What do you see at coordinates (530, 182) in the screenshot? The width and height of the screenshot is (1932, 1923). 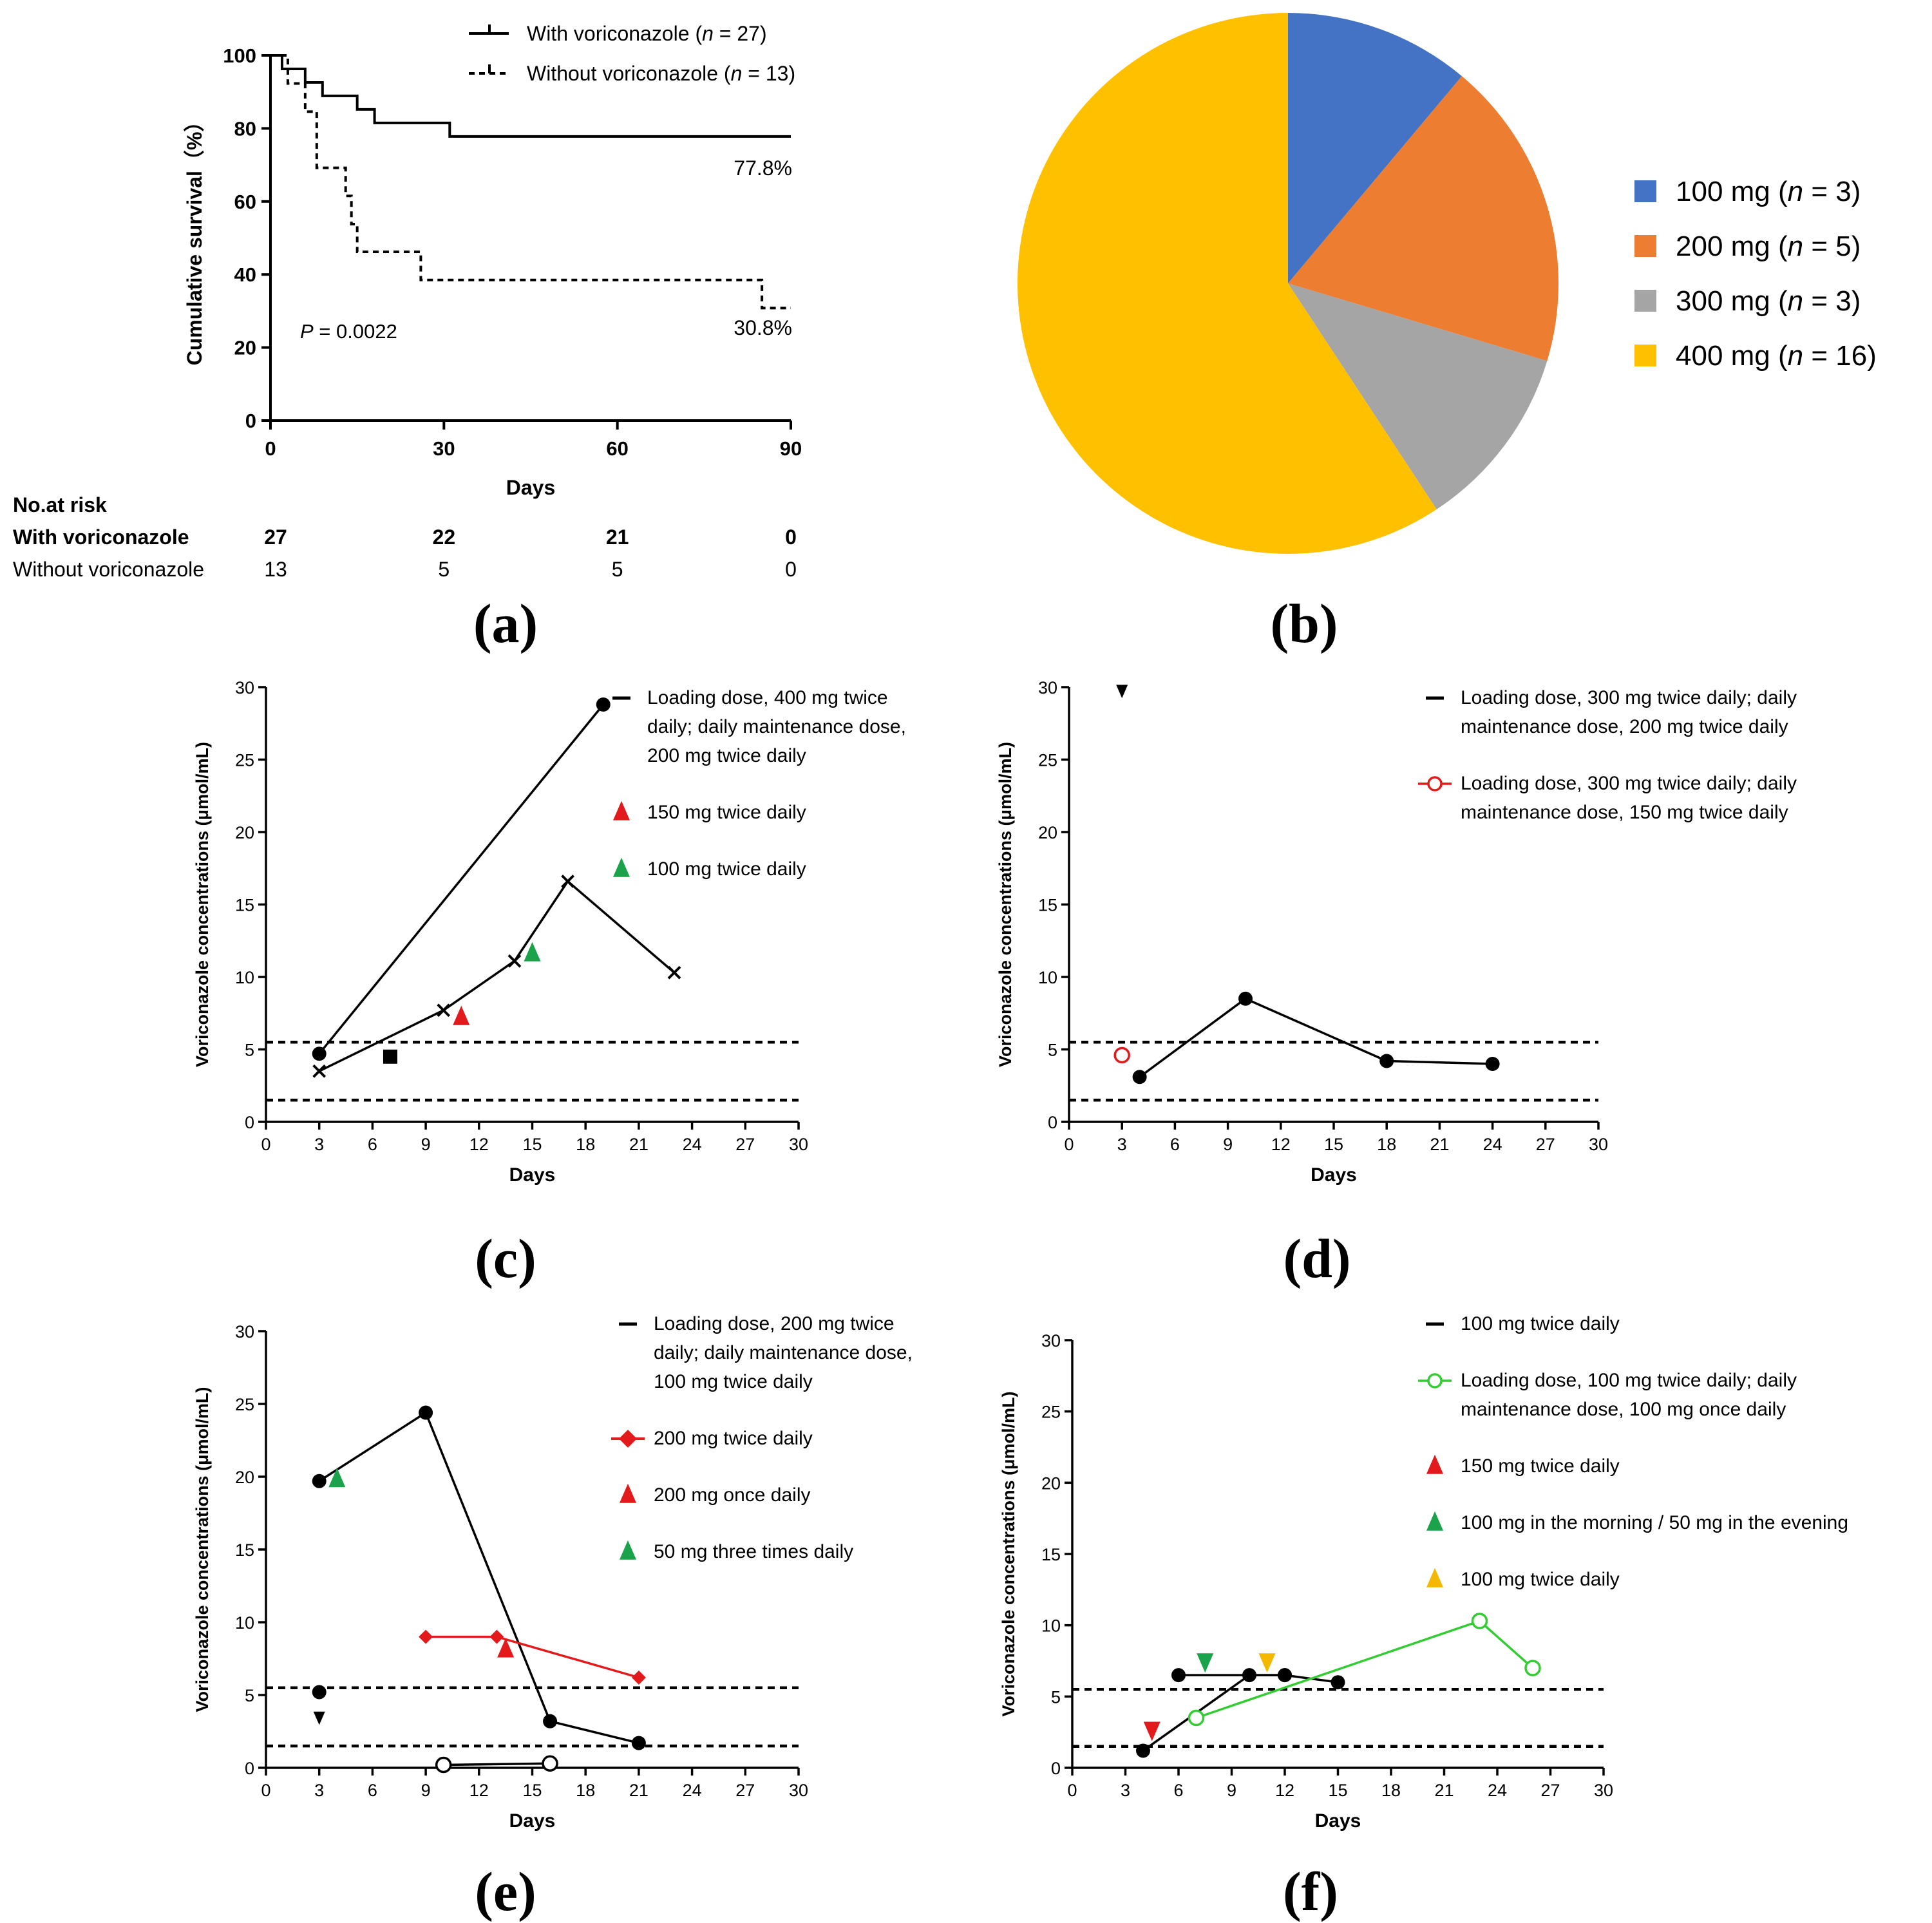 I see `km-curve-without` at bounding box center [530, 182].